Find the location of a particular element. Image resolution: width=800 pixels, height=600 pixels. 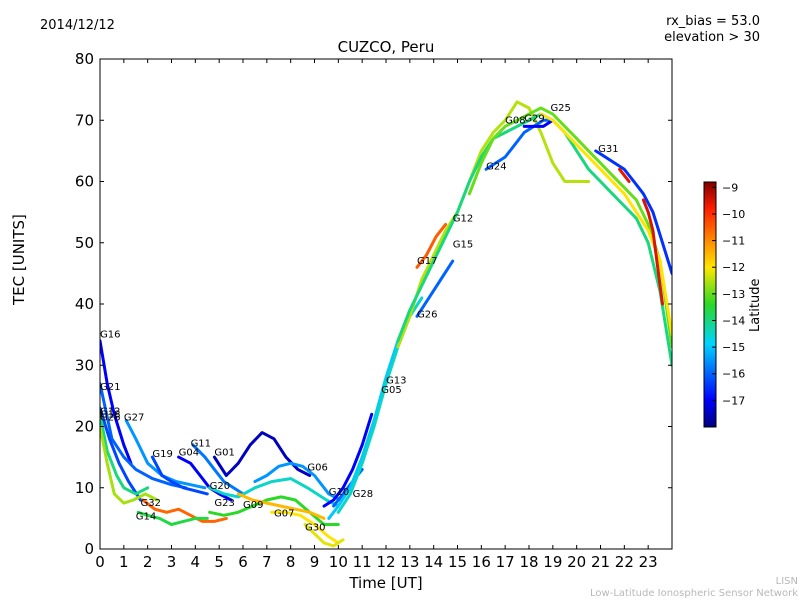

credit-long: Low-Latitude Ionospheric Sensor Network is located at coordinates (694, 593).